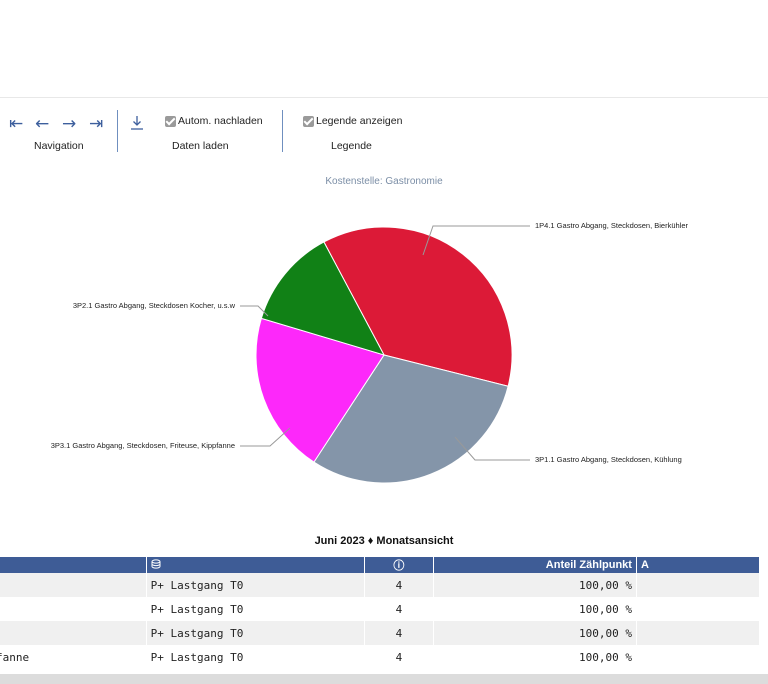 This screenshot has height=684, width=768. I want to click on database-icon, so click(156, 563).